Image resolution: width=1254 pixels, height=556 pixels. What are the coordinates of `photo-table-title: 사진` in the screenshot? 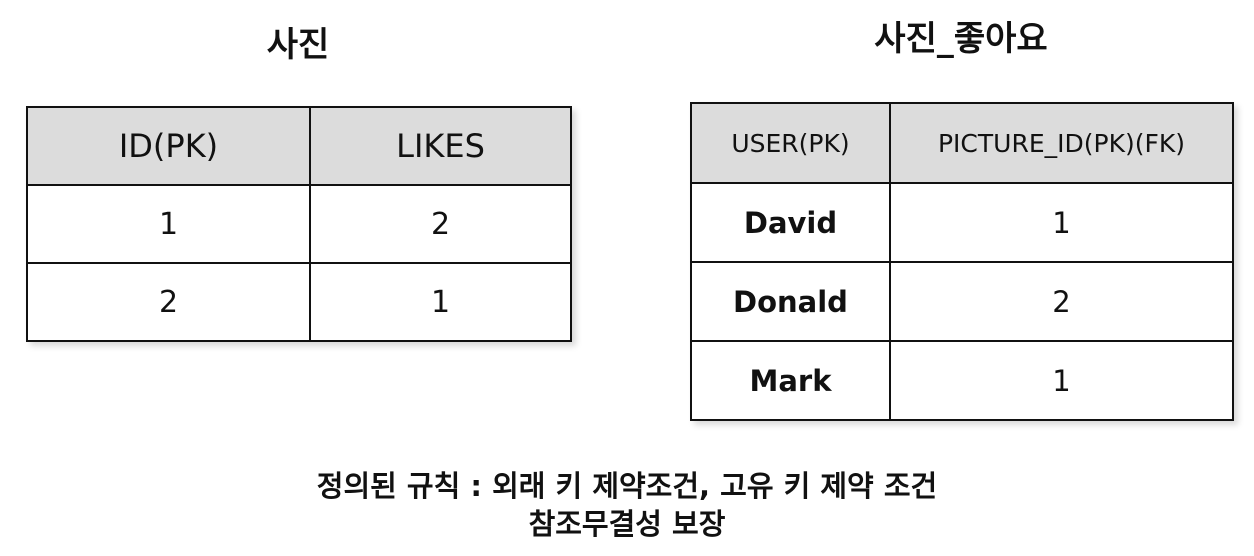 It's located at (298, 45).